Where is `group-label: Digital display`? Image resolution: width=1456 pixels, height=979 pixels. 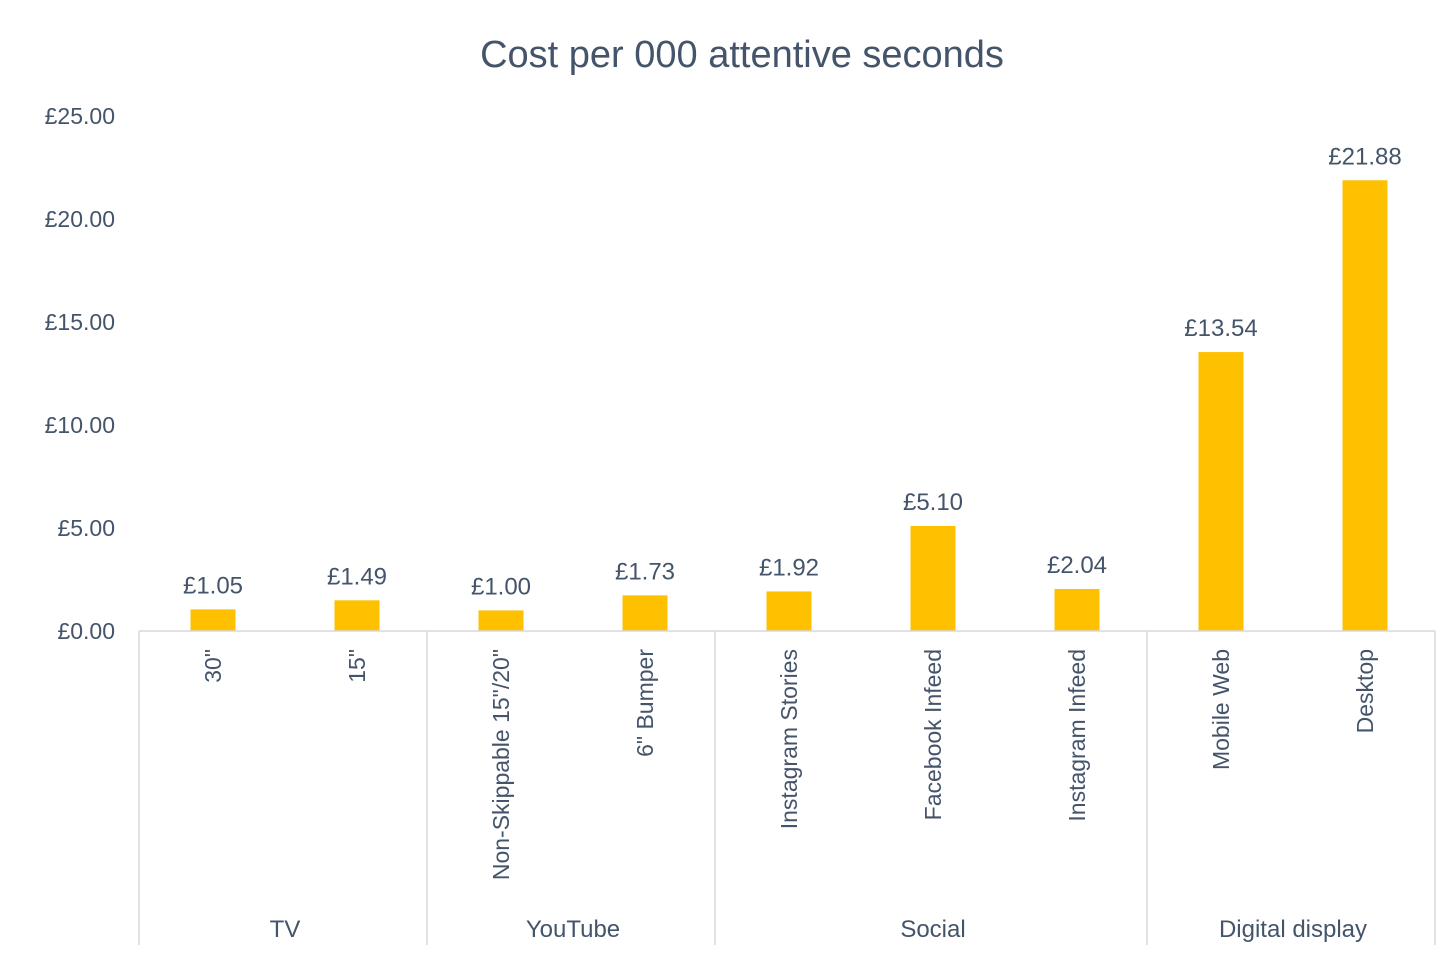
group-label: Digital display is located at coordinates (1293, 929).